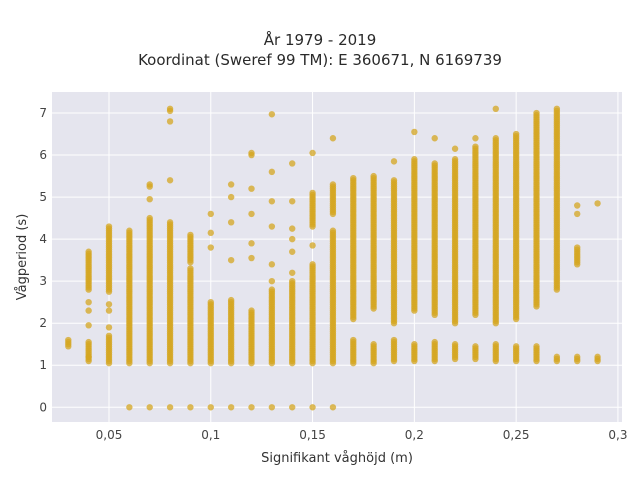  I want to click on y-tick-label: 4, so click(43, 239).